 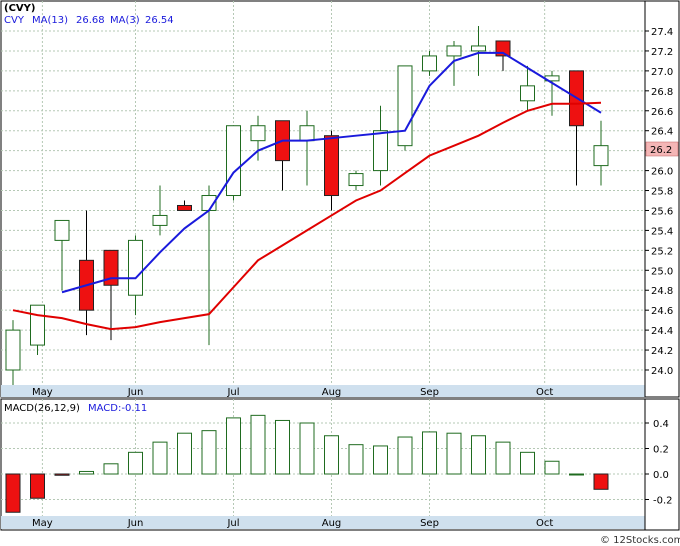 What do you see at coordinates (662, 211) in the screenshot?
I see `price-y-tick-label: 25.6` at bounding box center [662, 211].